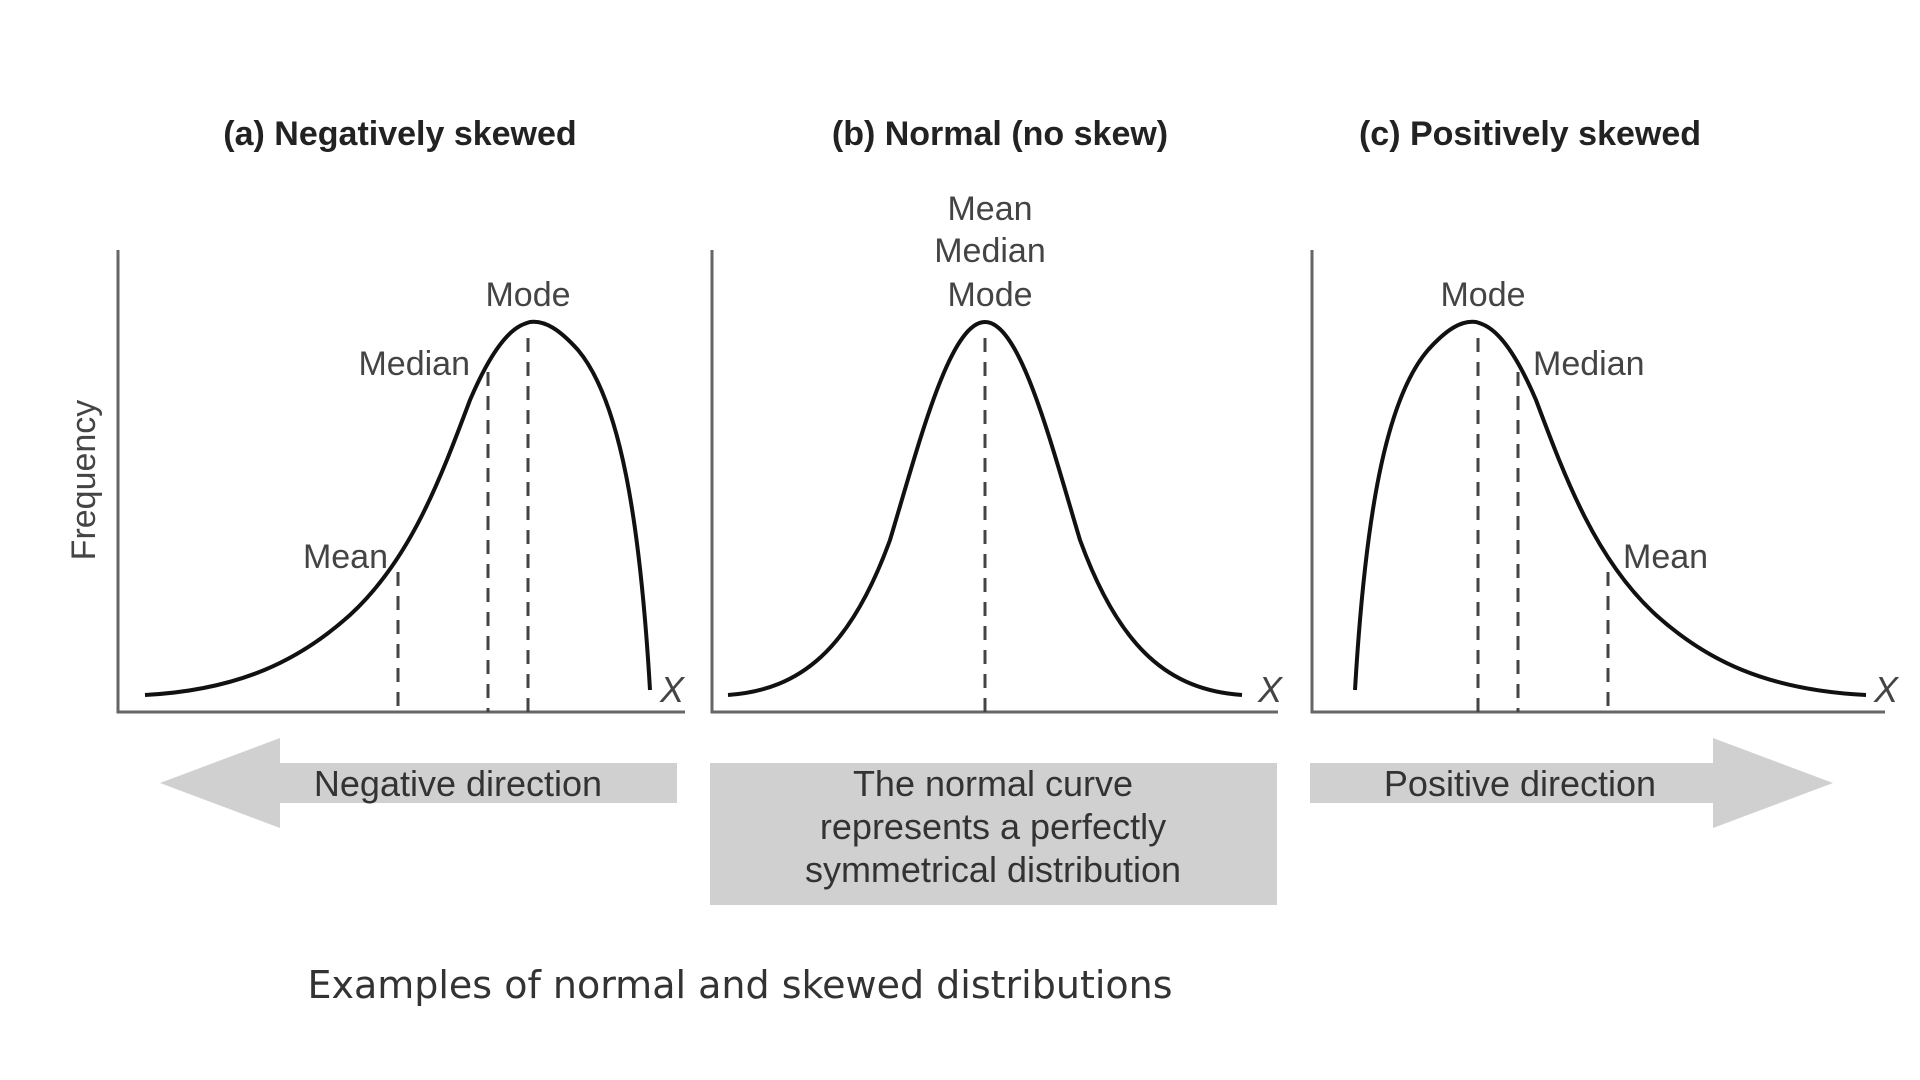 The height and width of the screenshot is (1080, 1920). I want to click on panel-a-median-label: Median, so click(414, 364).